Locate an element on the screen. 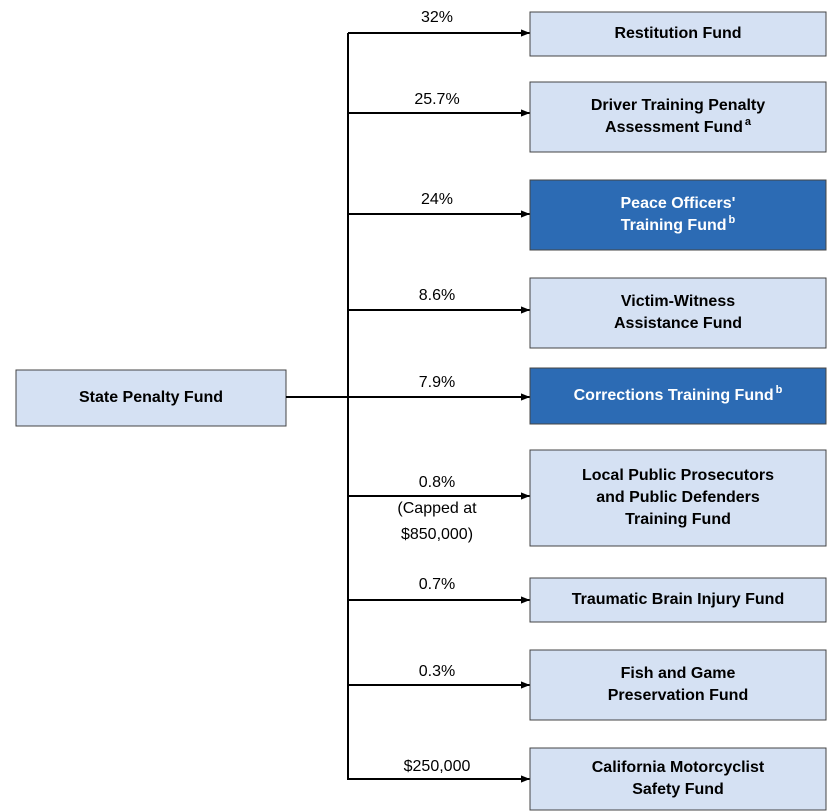 The height and width of the screenshot is (812, 835). fund-name-line: Victim-Witness is located at coordinates (678, 301).